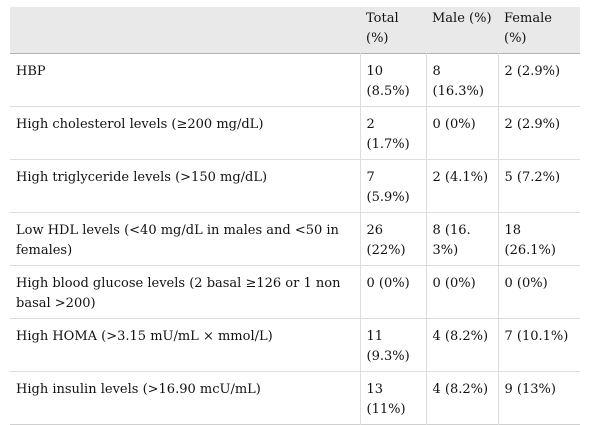  I want to click on cell-female: 7 (10.1%), so click(538, 345).